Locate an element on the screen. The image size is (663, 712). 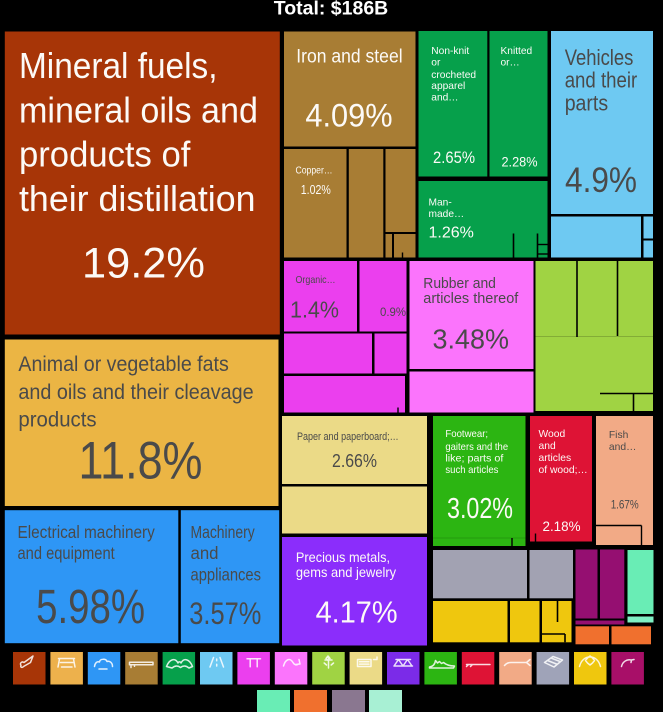
svg-text: 4.9% is located at coordinates (601, 180).